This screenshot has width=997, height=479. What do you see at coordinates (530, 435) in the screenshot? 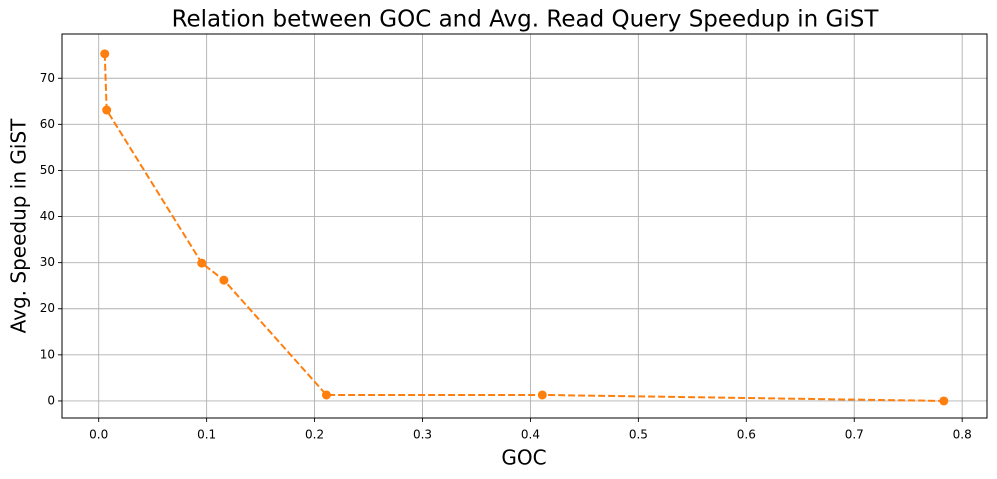
I see `x-tick-label: 0.4` at bounding box center [530, 435].